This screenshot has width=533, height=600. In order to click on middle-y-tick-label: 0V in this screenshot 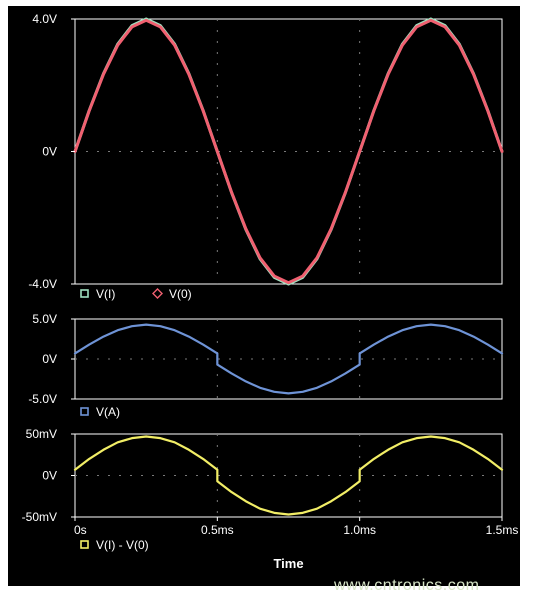, I will do `click(49, 359)`.